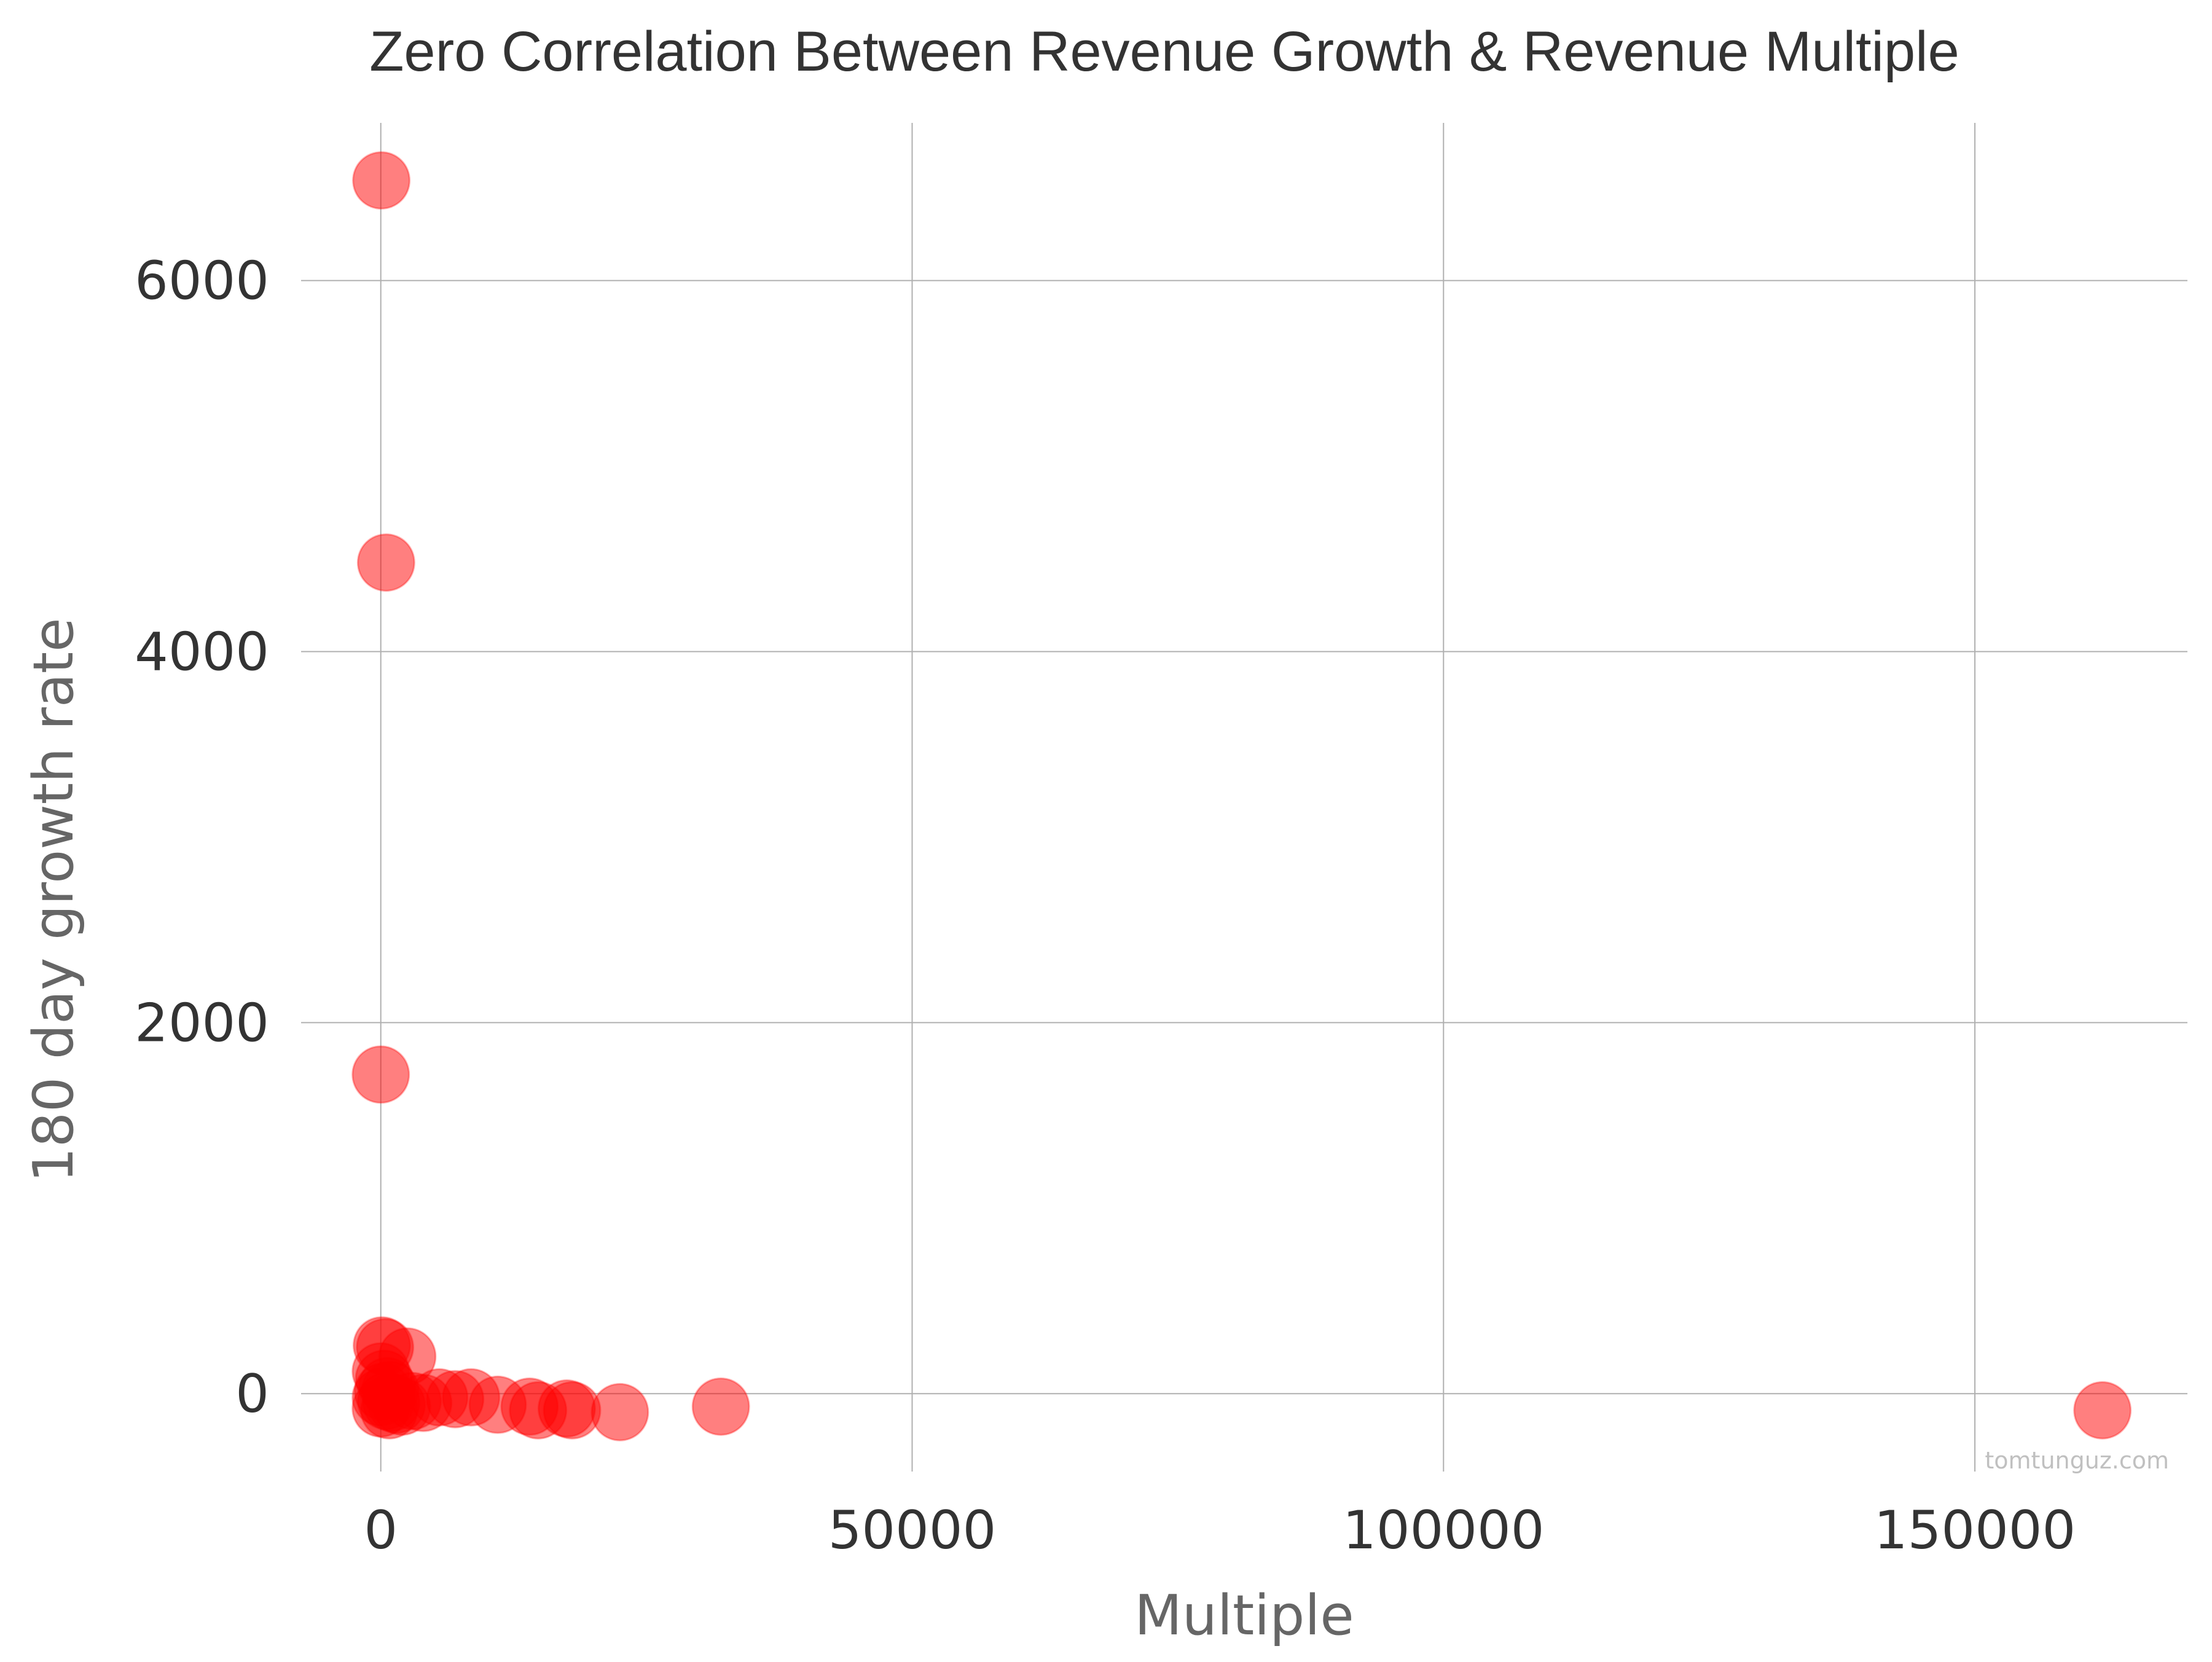 The height and width of the screenshot is (1662, 2212). Describe the element at coordinates (1443, 1530) in the screenshot. I see `x-tick-label: 100000` at that location.